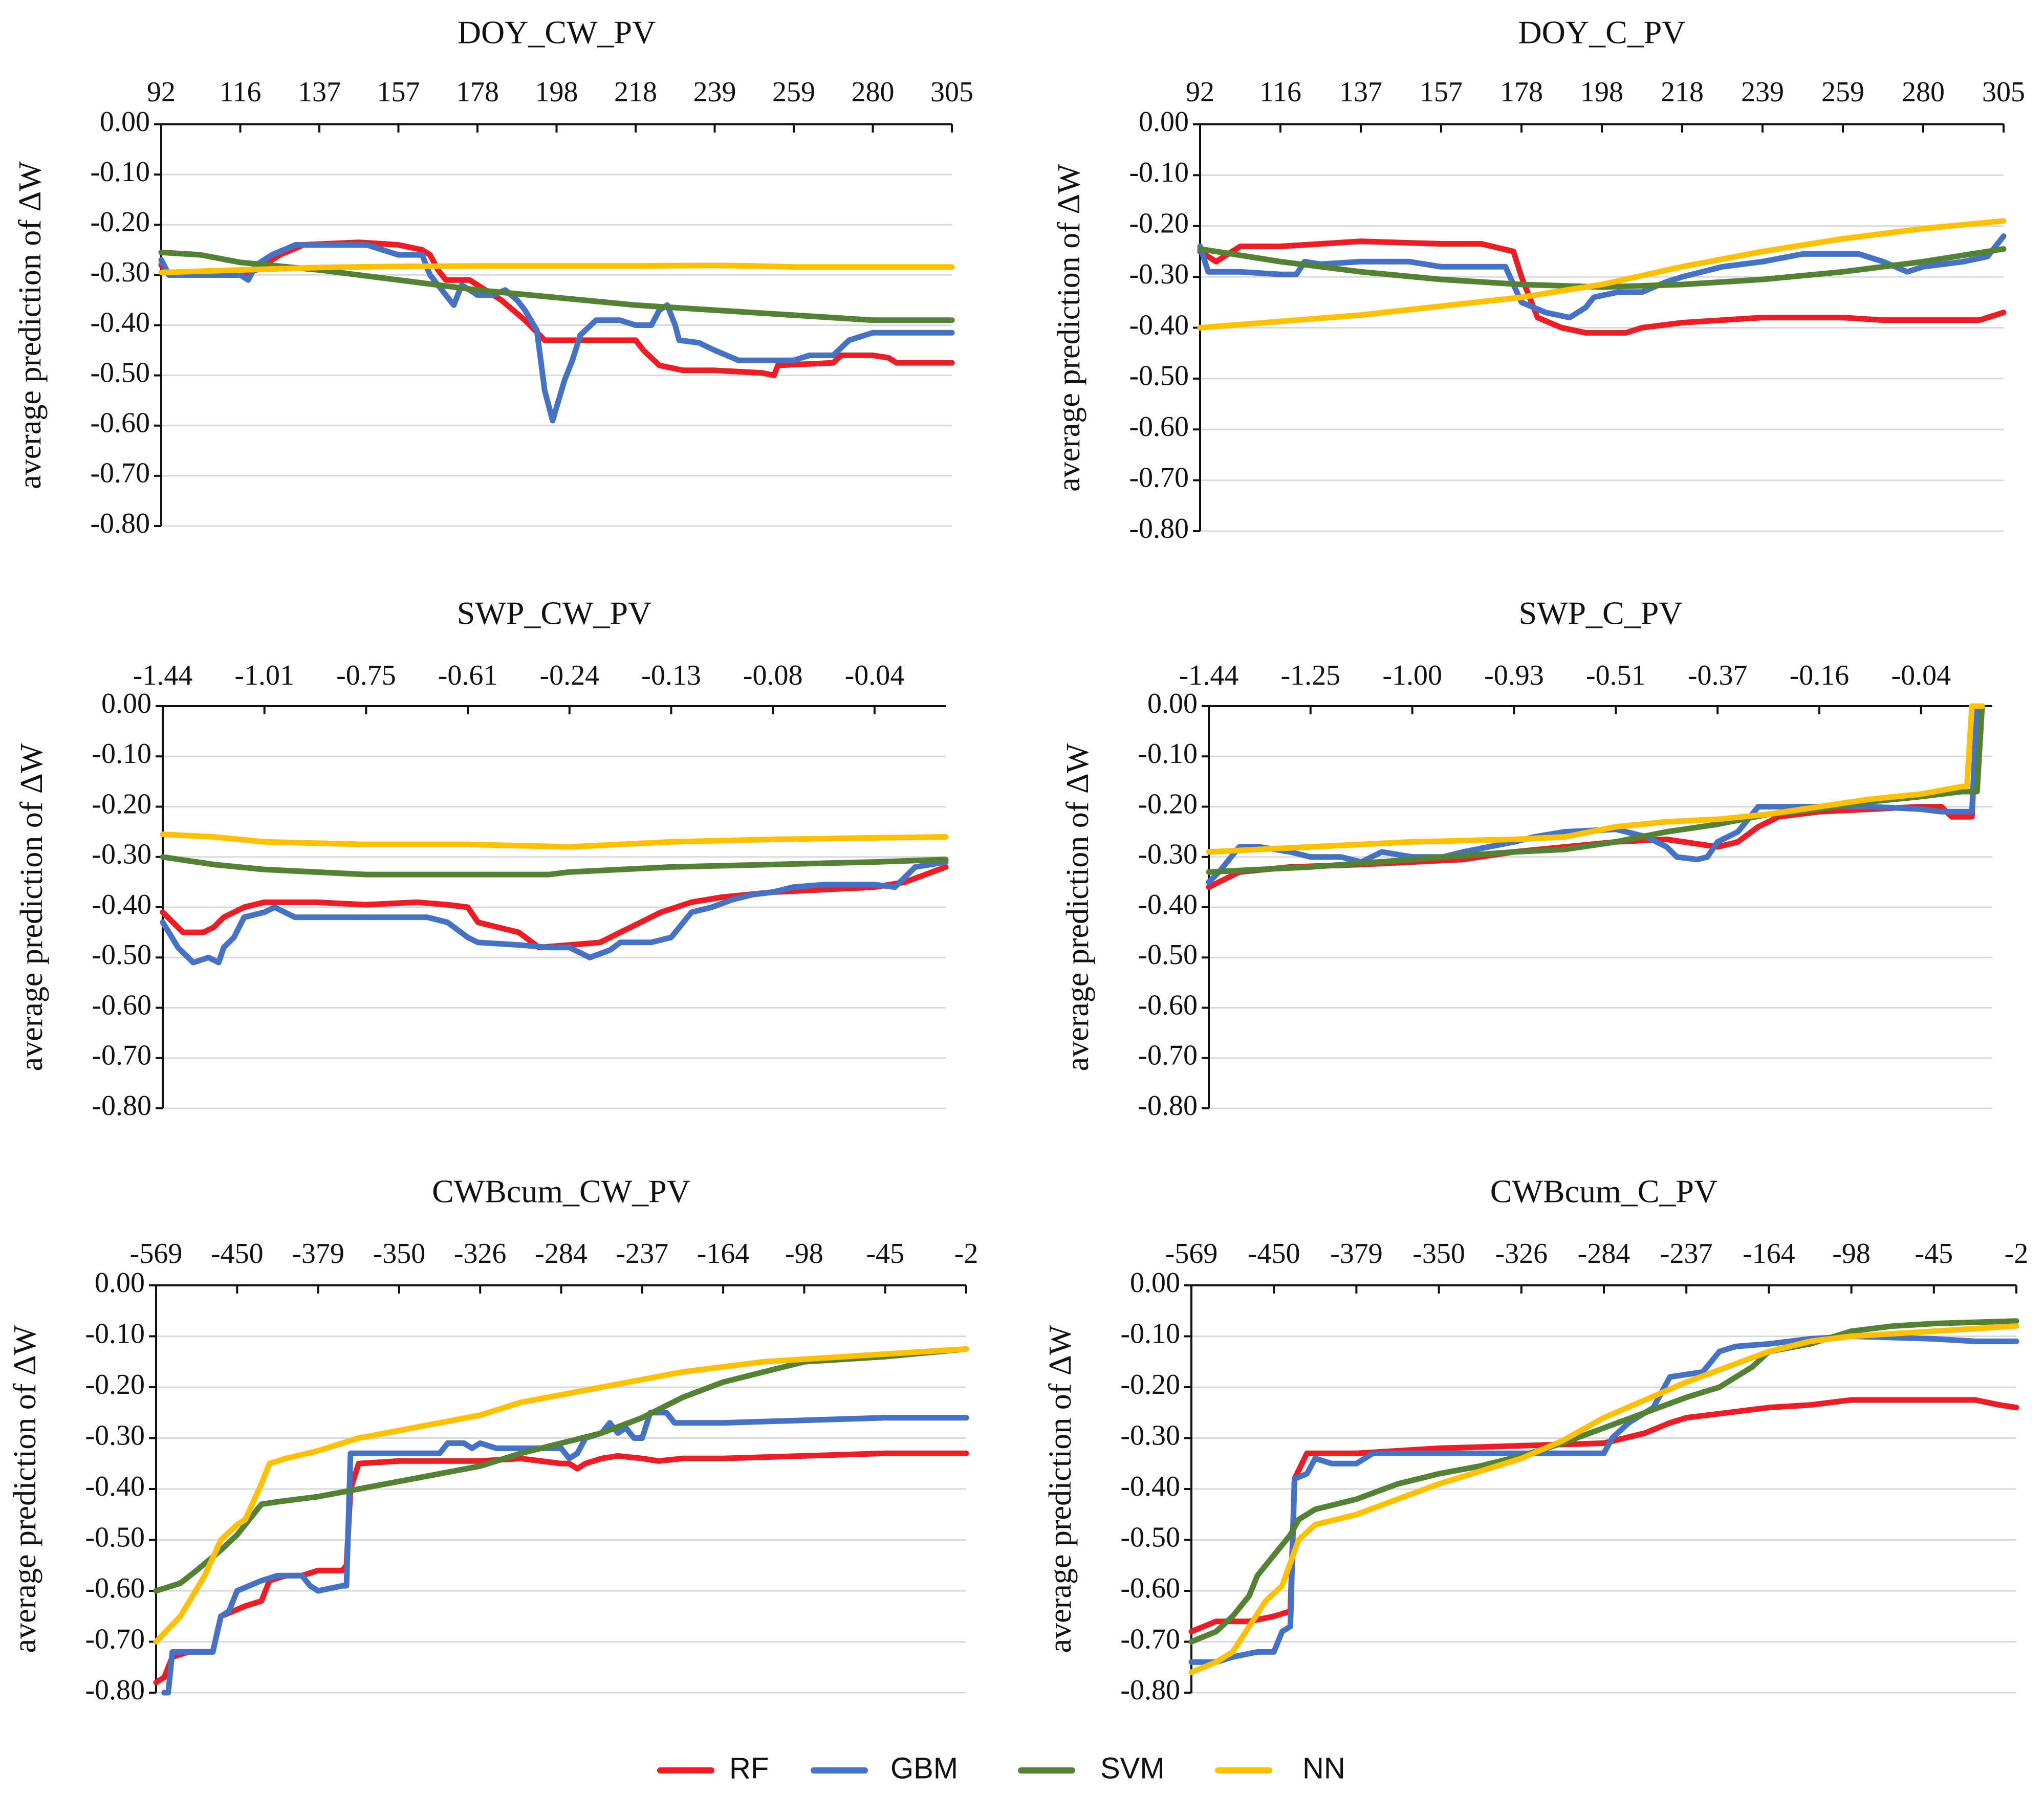 This screenshot has width=2044, height=1795. Describe the element at coordinates (1280, 1768) in the screenshot. I see `legend-item-nn: NN` at that location.